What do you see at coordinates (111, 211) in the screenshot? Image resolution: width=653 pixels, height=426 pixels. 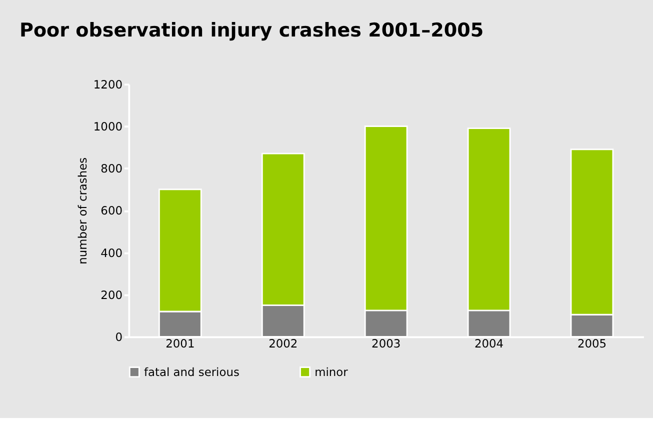 I see `y-tick-label: 600` at bounding box center [111, 211].